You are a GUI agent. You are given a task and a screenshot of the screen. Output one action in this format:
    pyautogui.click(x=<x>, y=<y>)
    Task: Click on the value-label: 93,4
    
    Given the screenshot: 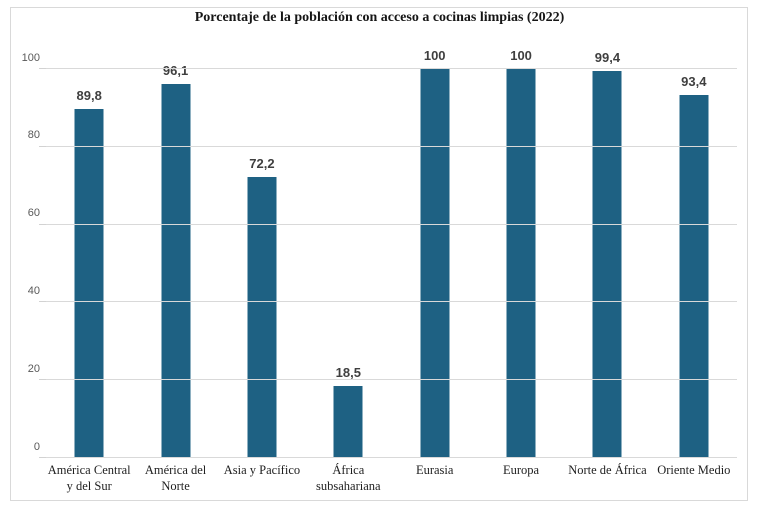 What is the action you would take?
    pyautogui.click(x=694, y=81)
    